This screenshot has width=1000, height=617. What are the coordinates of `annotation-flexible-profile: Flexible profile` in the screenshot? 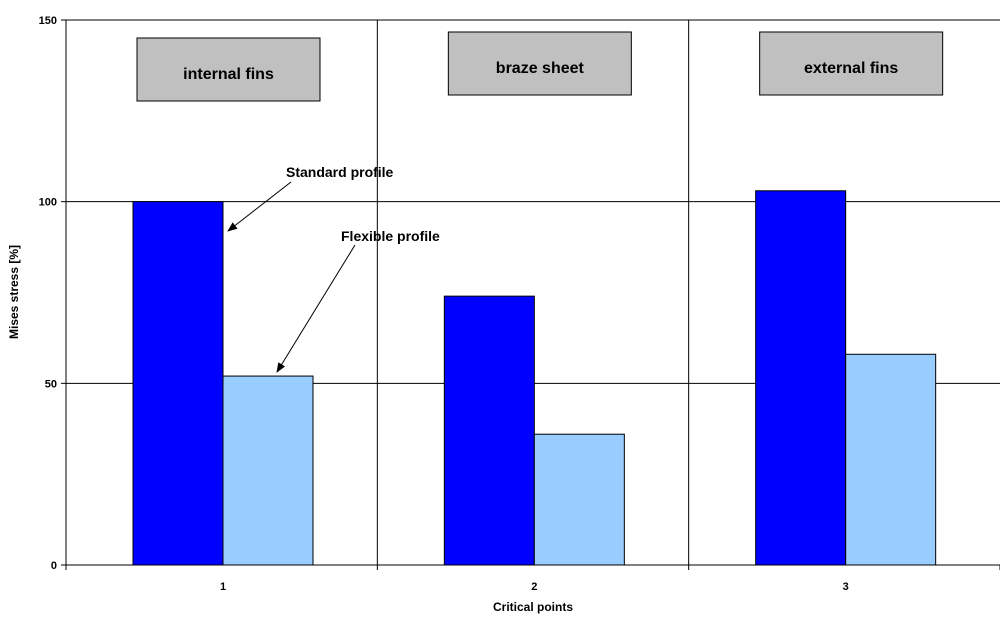 It's located at (390, 236).